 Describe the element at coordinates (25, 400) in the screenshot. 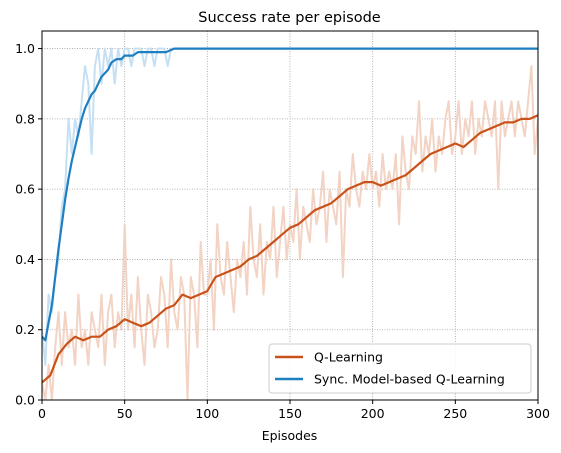

I see `y-tick-label: 0.0` at that location.